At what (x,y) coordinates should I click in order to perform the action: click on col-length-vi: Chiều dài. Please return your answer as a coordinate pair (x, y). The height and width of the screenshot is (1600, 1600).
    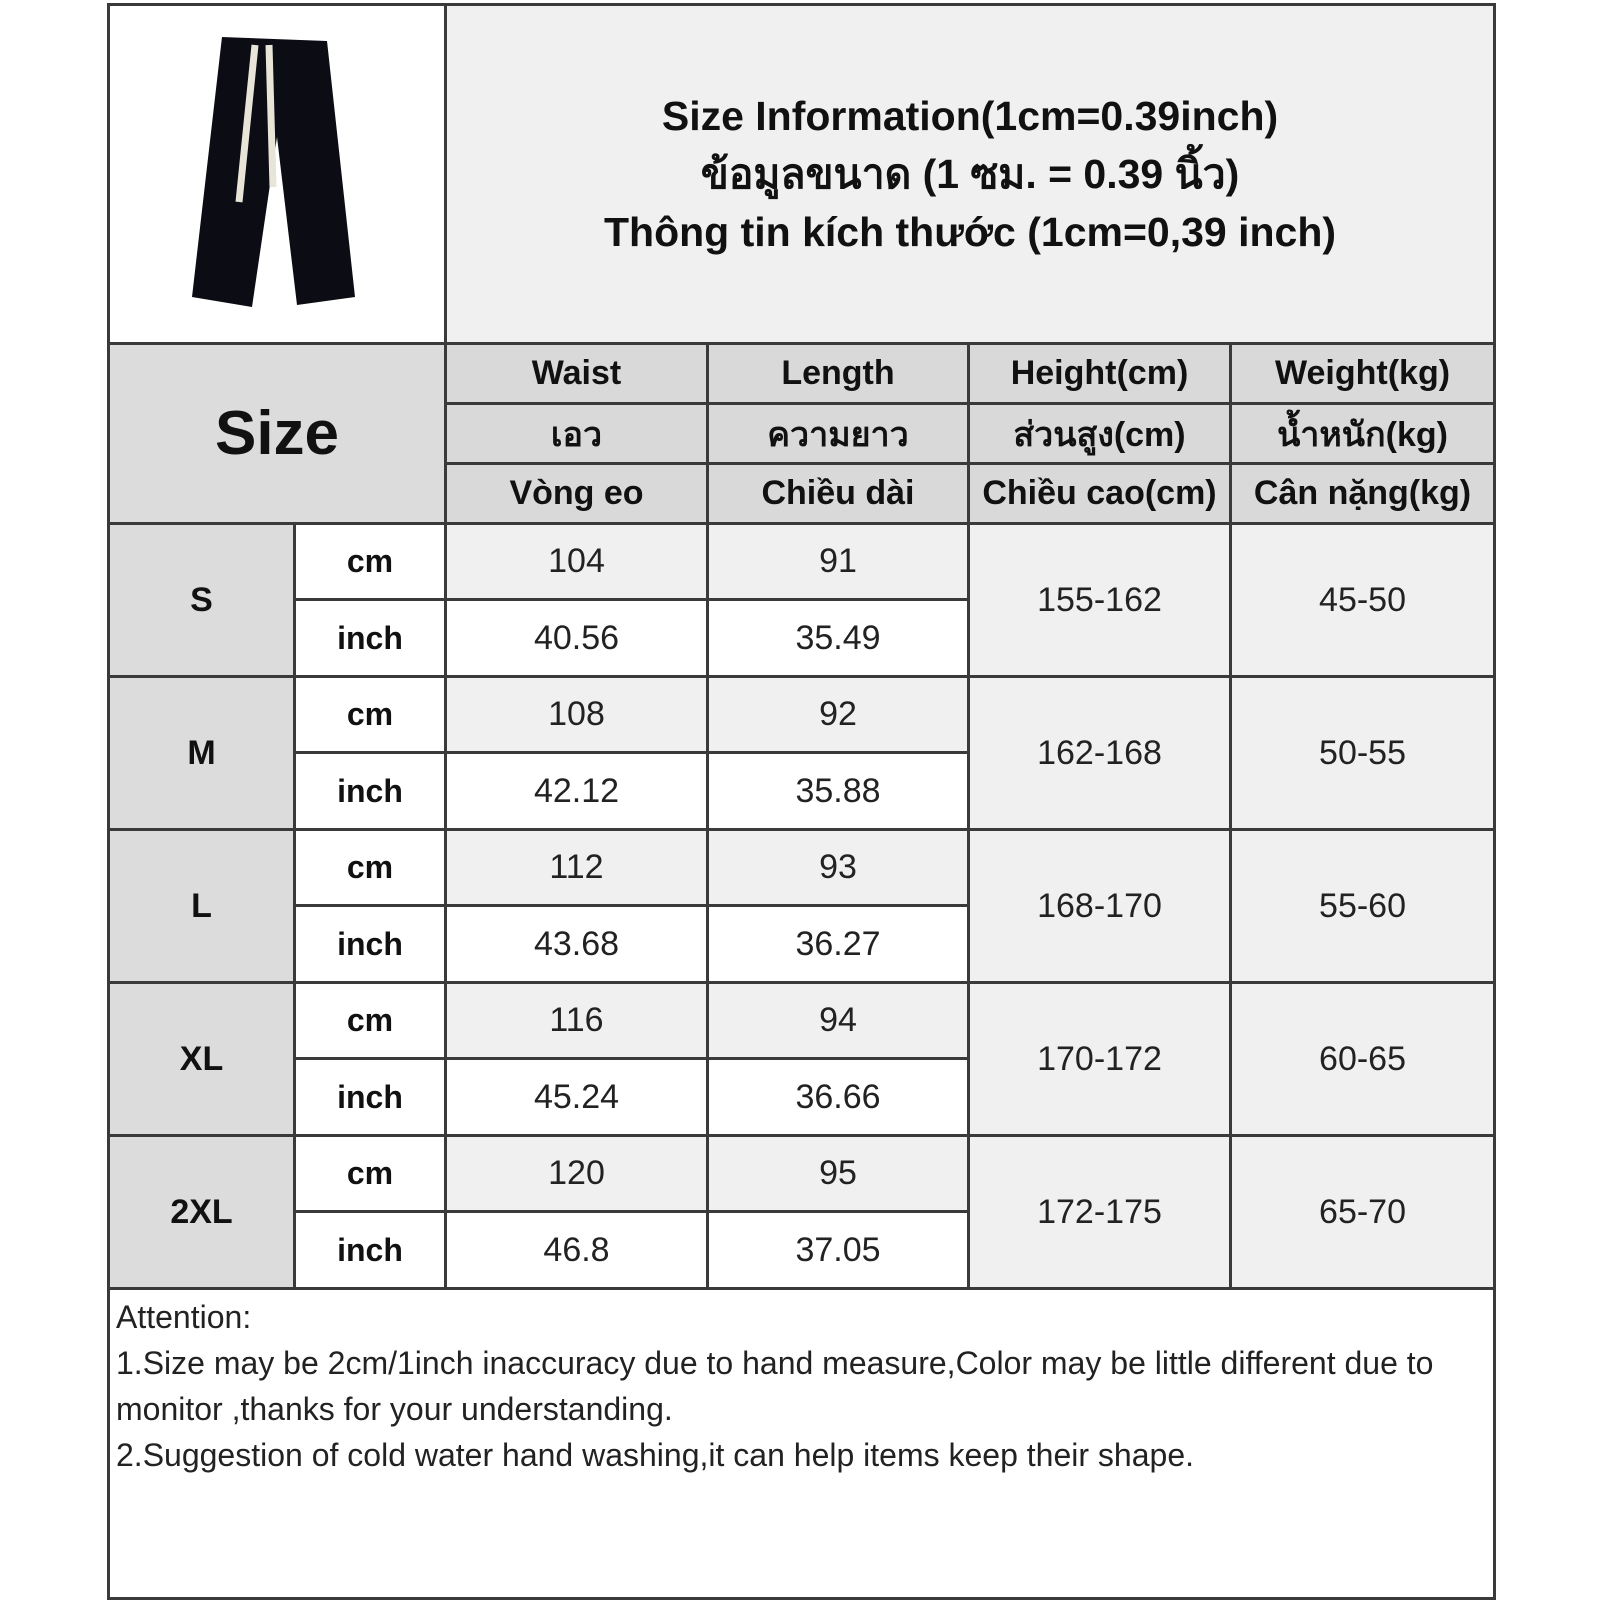
    Looking at the image, I should click on (838, 493).